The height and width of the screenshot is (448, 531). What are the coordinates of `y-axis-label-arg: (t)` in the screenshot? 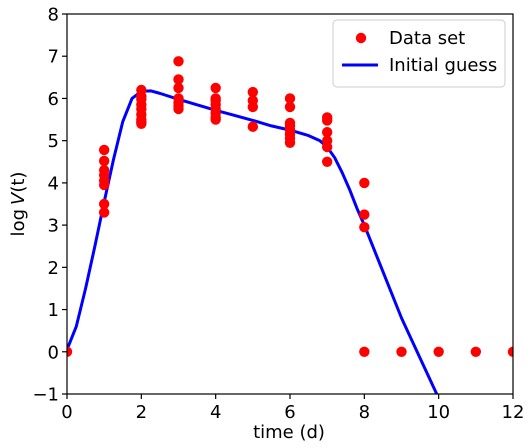 It's located at (18, 182).